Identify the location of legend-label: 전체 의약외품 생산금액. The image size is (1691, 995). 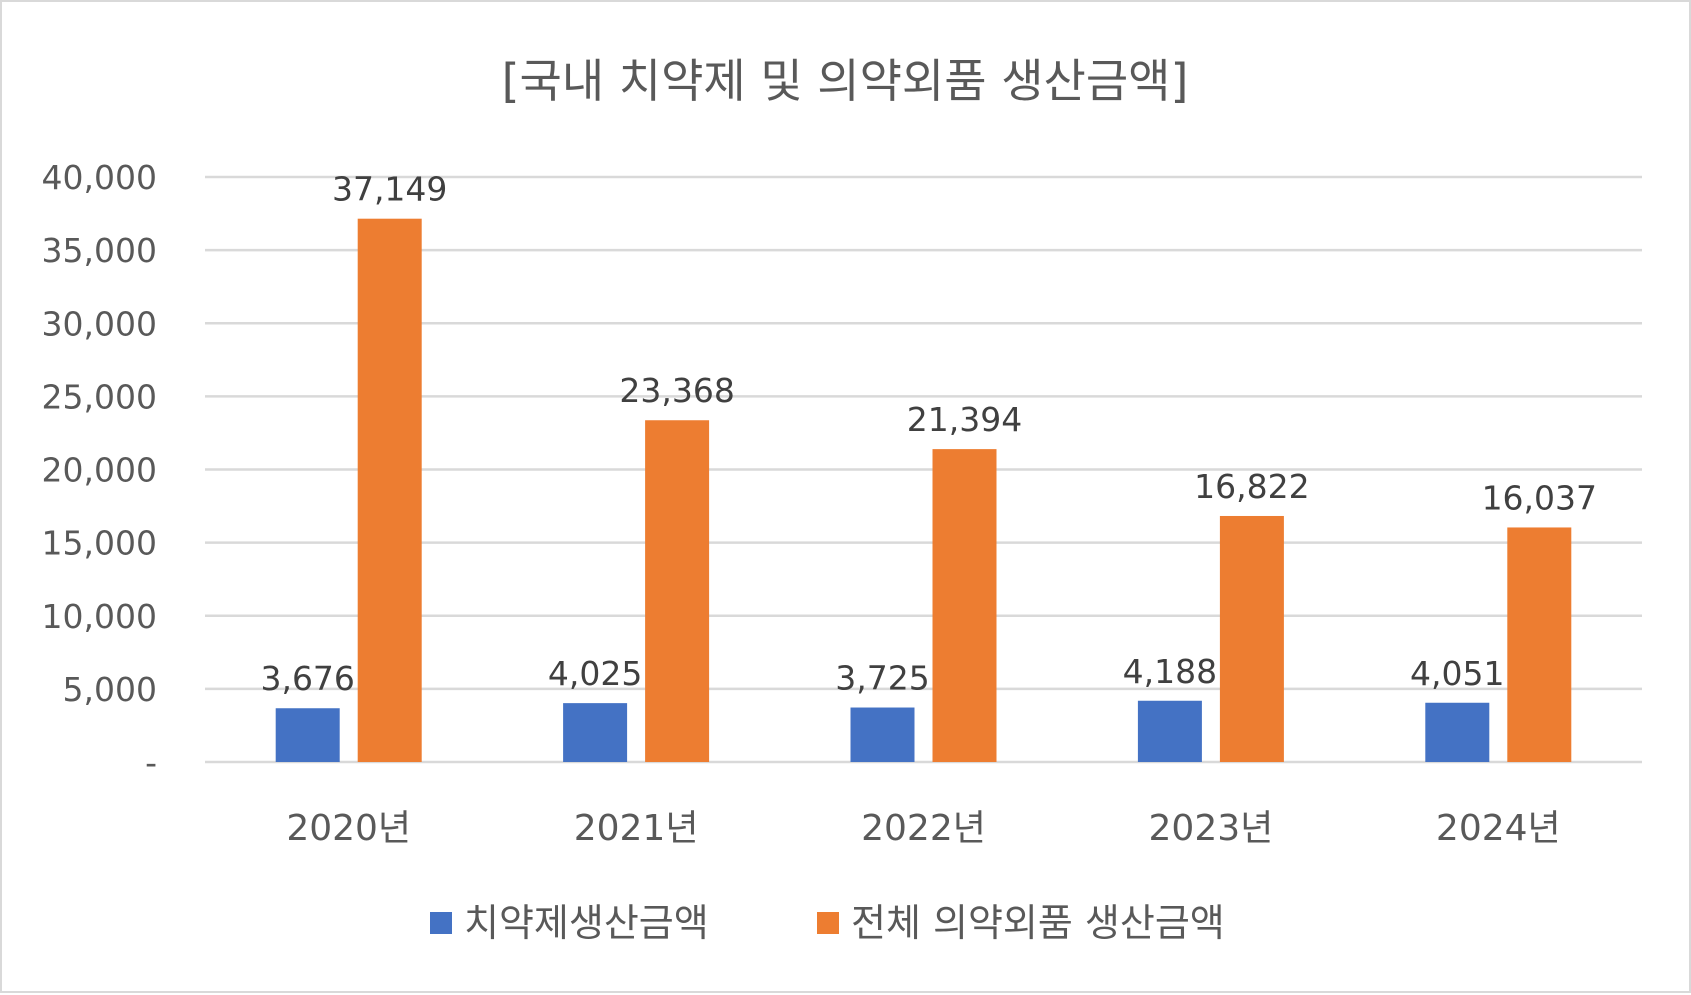
(1038, 923).